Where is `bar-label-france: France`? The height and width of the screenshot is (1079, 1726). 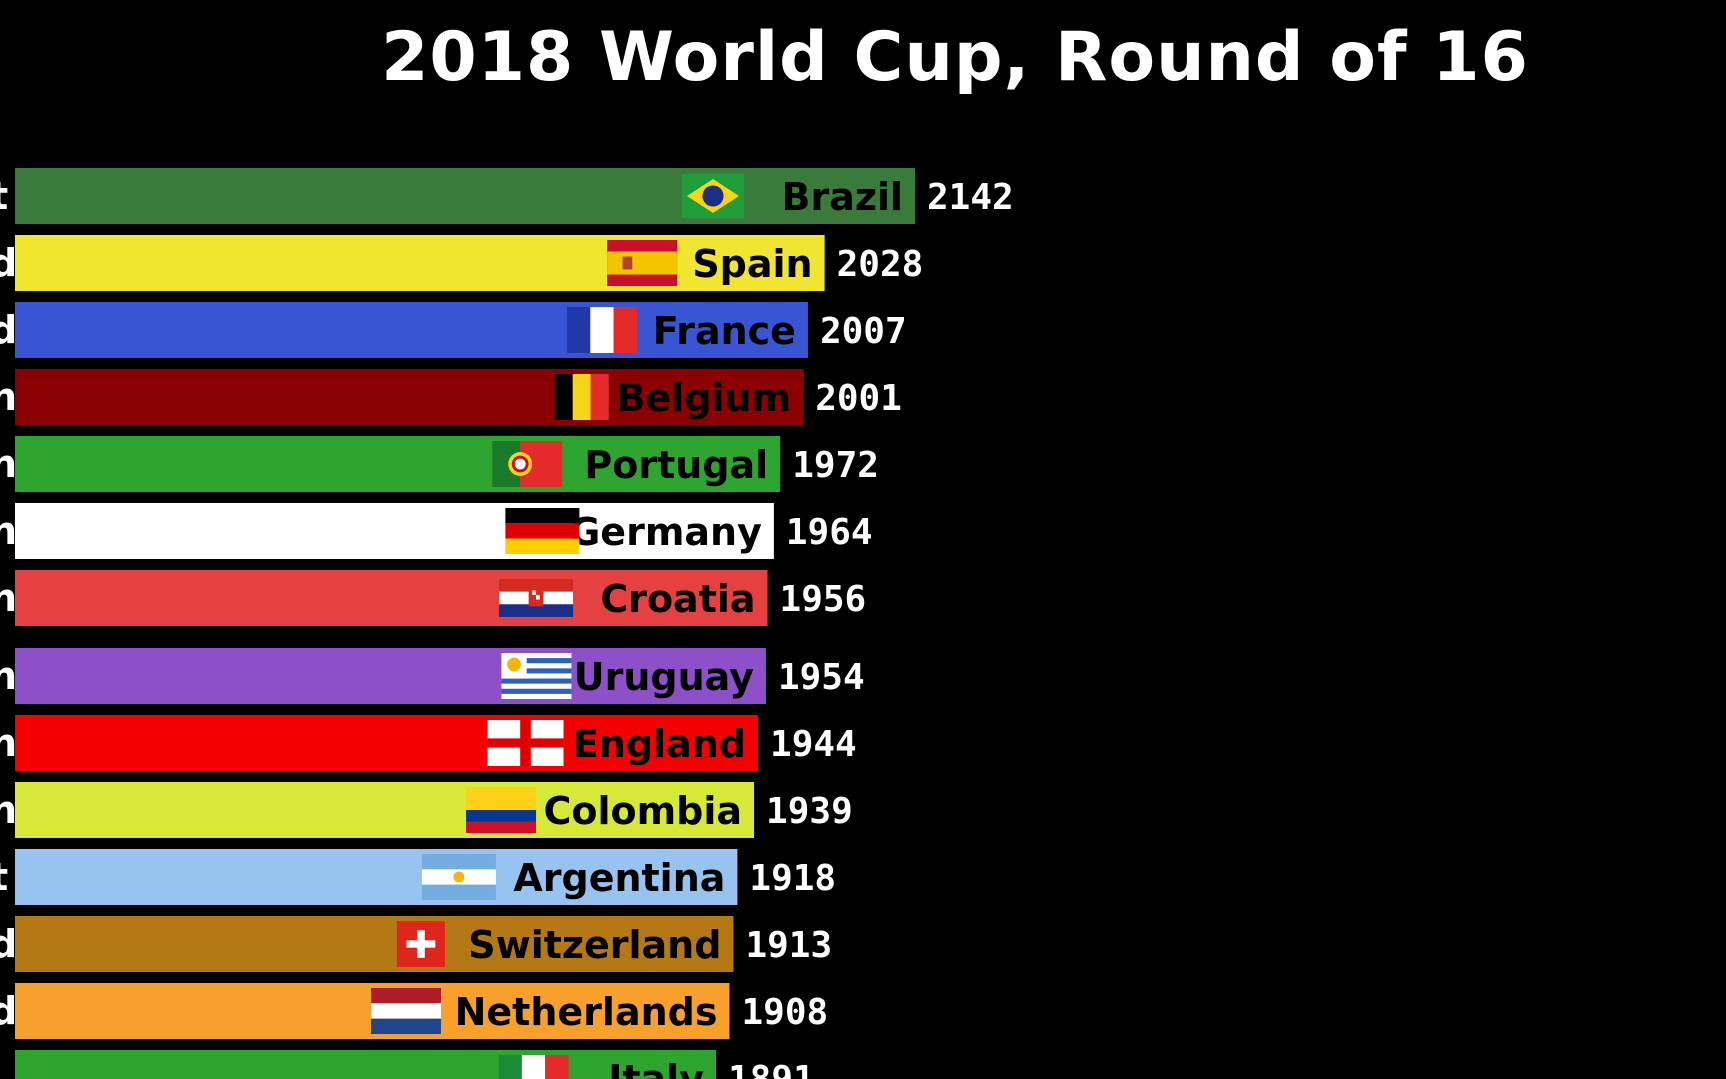
bar-label-france: France is located at coordinates (724, 331).